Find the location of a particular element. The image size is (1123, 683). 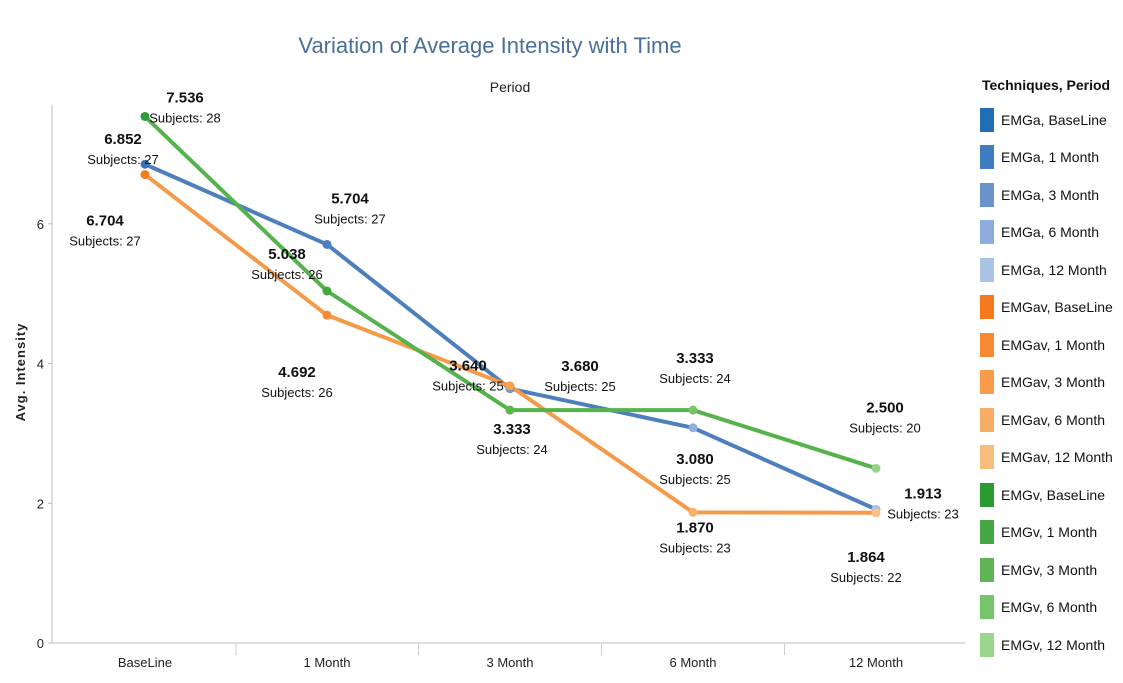

legend-label: EMGav, 12 Month is located at coordinates (1057, 457).